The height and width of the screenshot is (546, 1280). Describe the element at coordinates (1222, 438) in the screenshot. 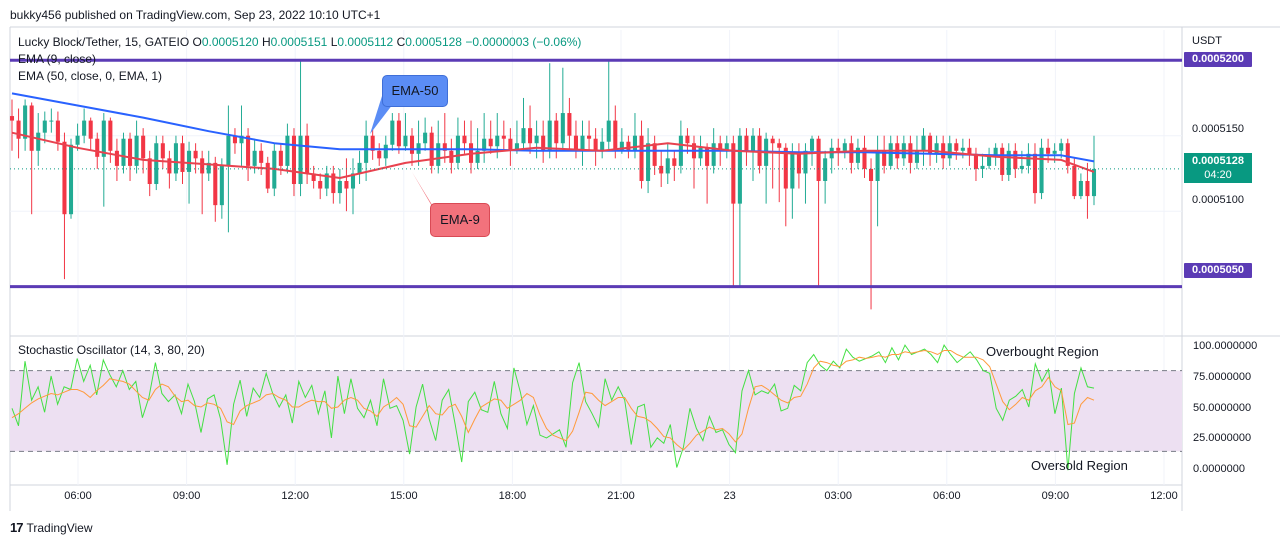

I see `osc-tick-label: 25.0000000` at that location.